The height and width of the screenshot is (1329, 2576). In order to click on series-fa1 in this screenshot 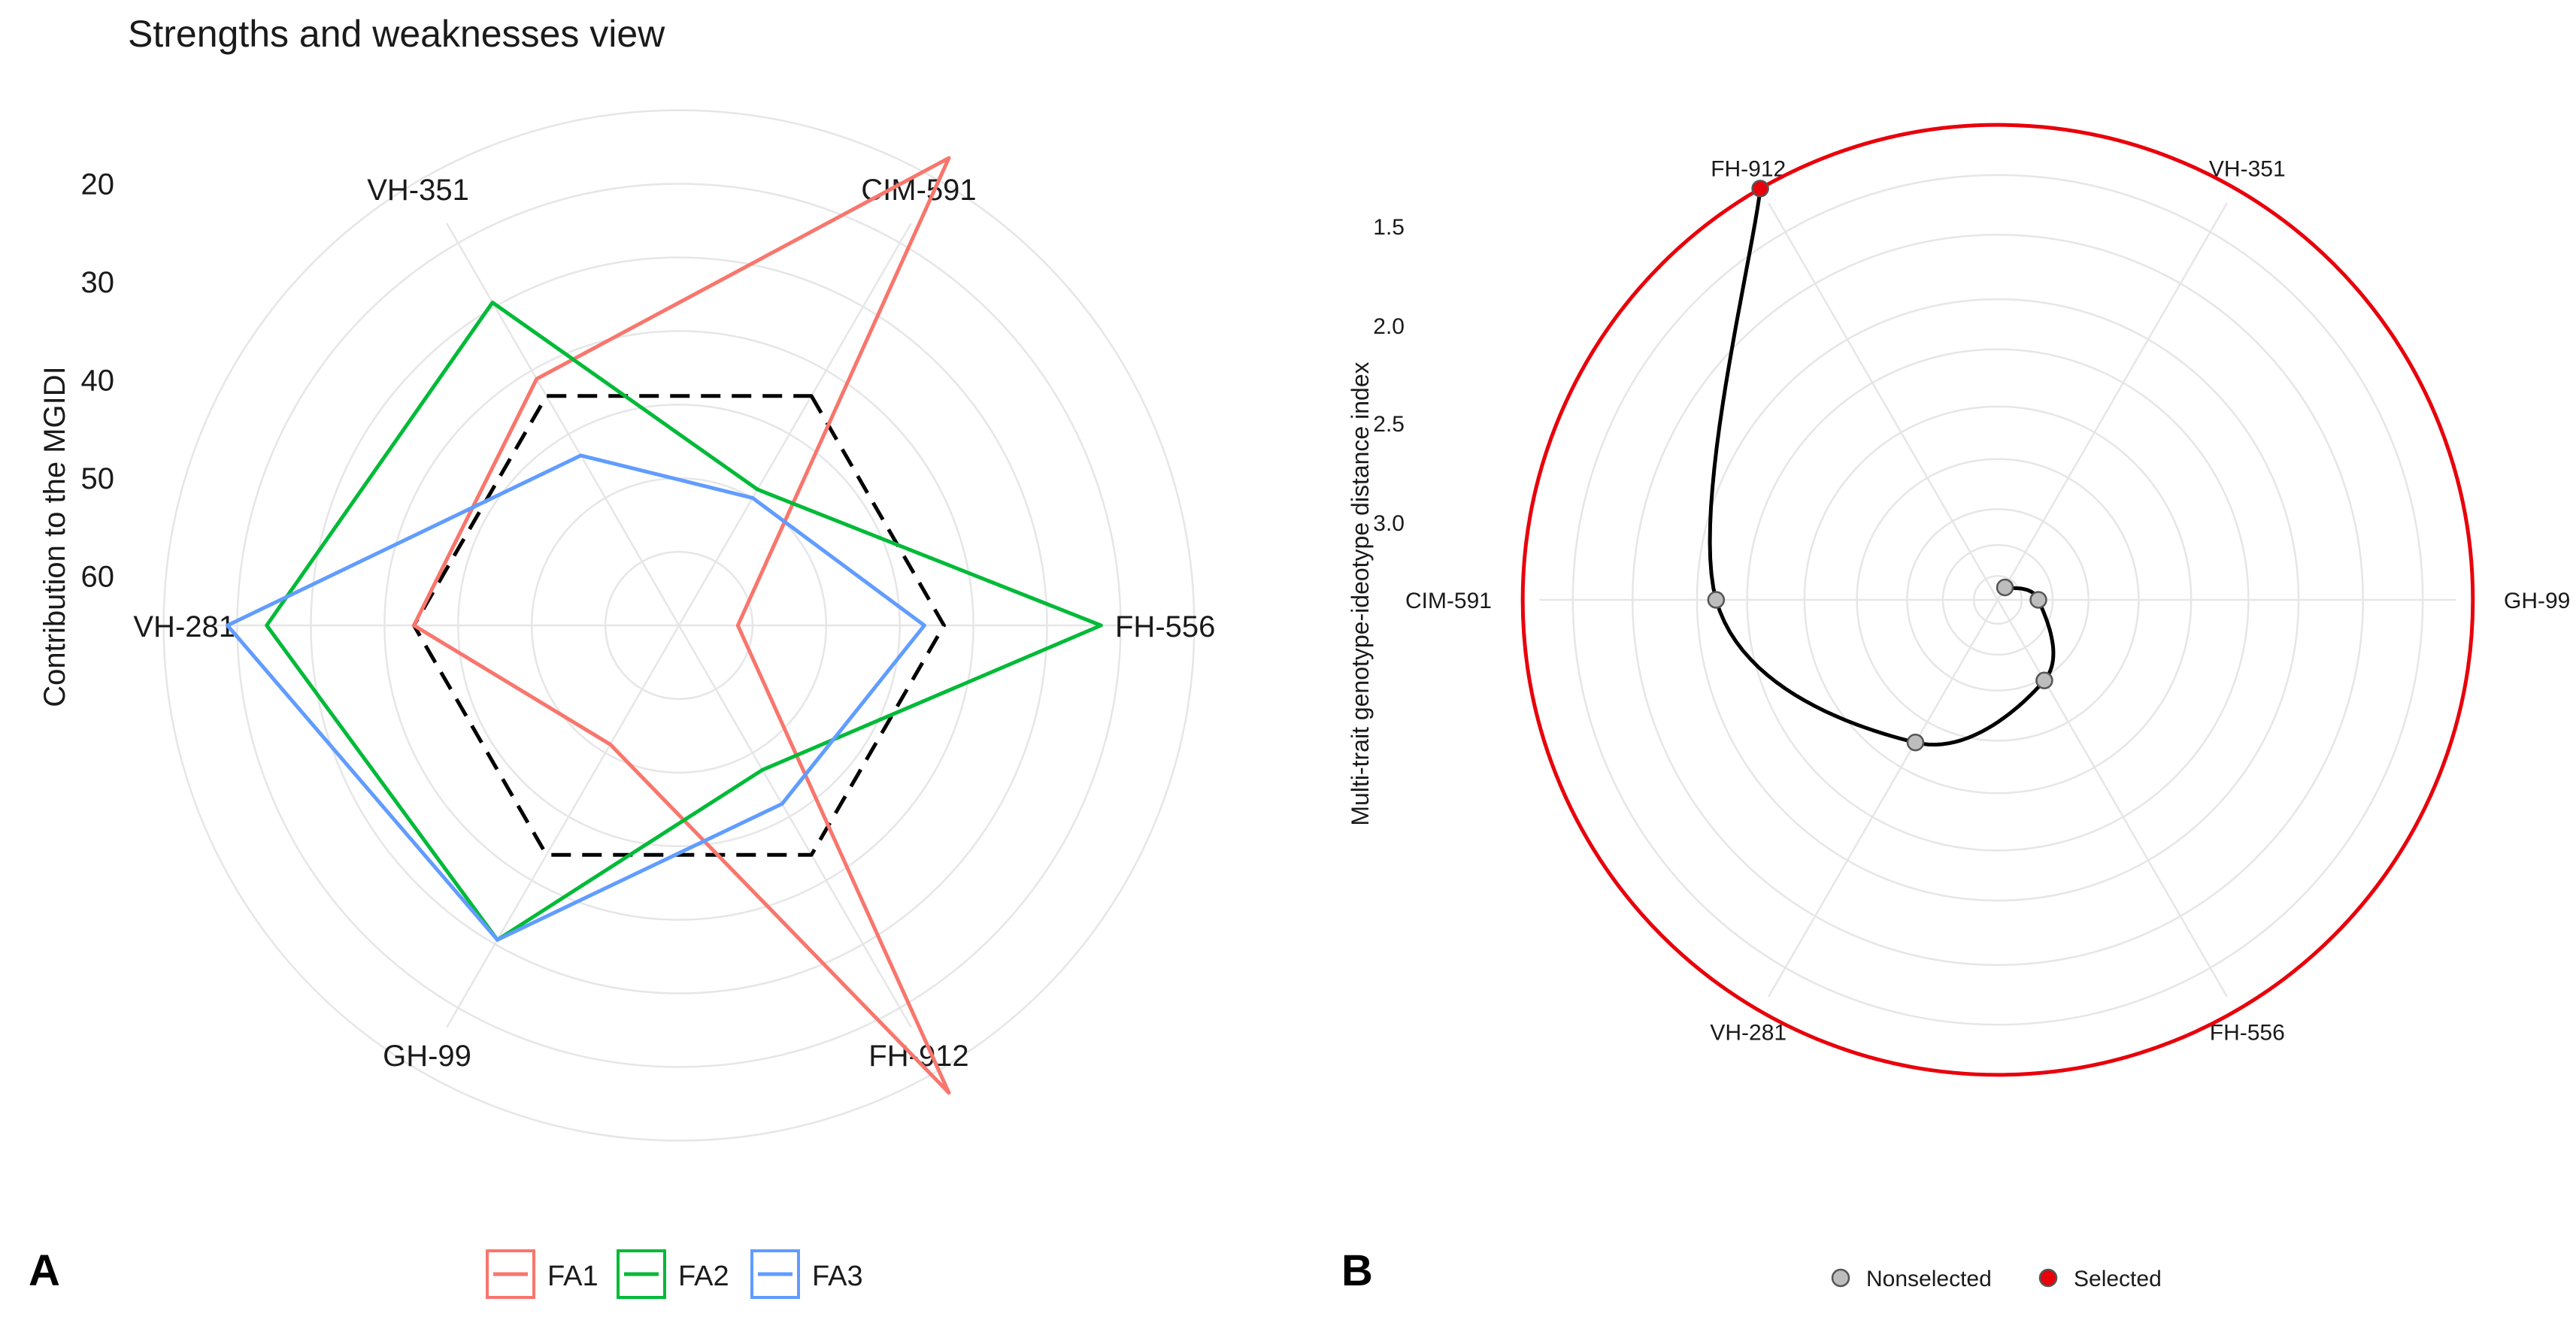, I will do `click(681, 625)`.